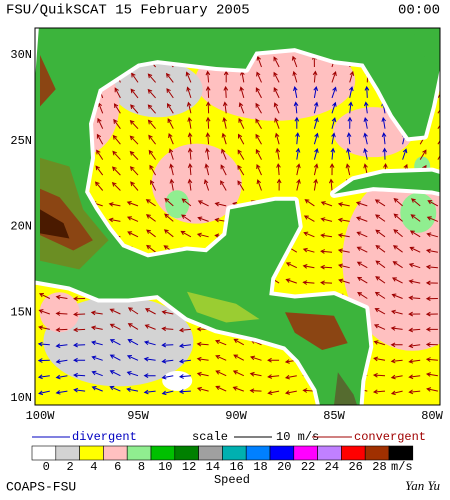  I want to click on colorbar-label: Speed, so click(232, 480).